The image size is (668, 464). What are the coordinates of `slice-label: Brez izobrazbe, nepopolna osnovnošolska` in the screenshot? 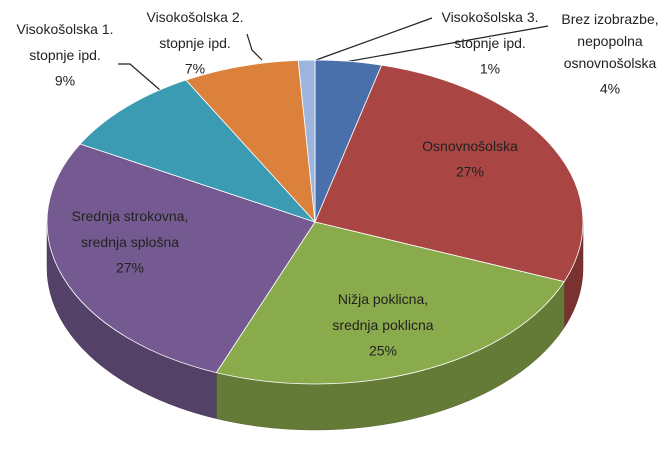 It's located at (609, 41).